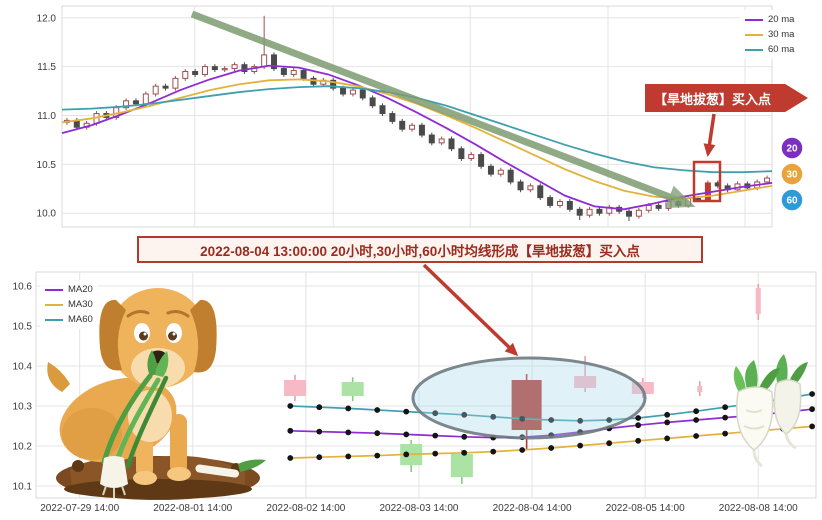 This screenshot has height=520, width=822. I want to click on legend-item-20ma: 20 ma, so click(769, 19).